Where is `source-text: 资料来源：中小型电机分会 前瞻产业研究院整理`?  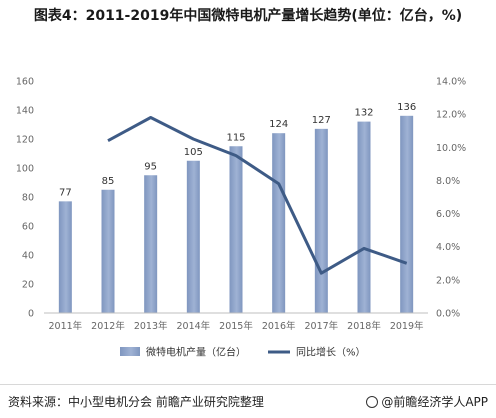 source-text: 资料来源：中小型电机分会 前瞻产业研究院整理 is located at coordinates (136, 402).